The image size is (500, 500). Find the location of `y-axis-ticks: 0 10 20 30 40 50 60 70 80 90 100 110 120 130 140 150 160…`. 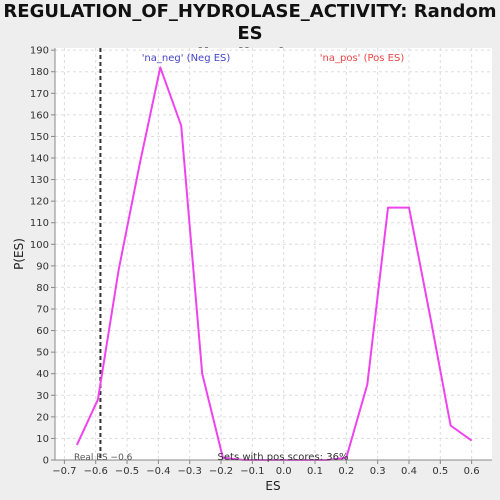

y-axis-ticks: 0 10 20 30 40 50 60 70 80 90 100 110 120 130 140 150 160… is located at coordinates (42, 256).